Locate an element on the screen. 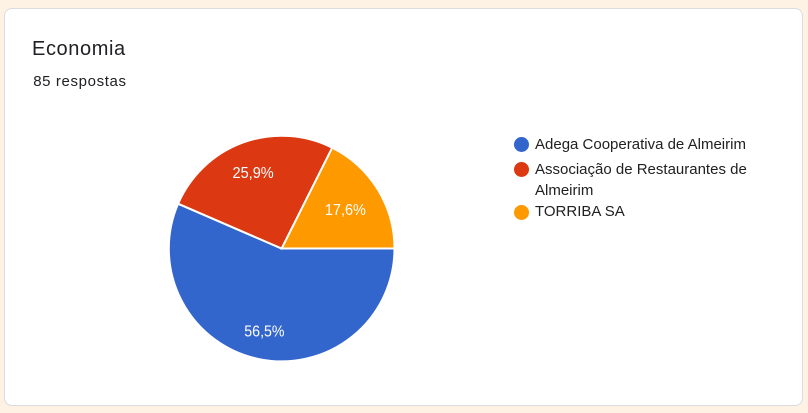  svg-text: 25,9% is located at coordinates (253, 173).